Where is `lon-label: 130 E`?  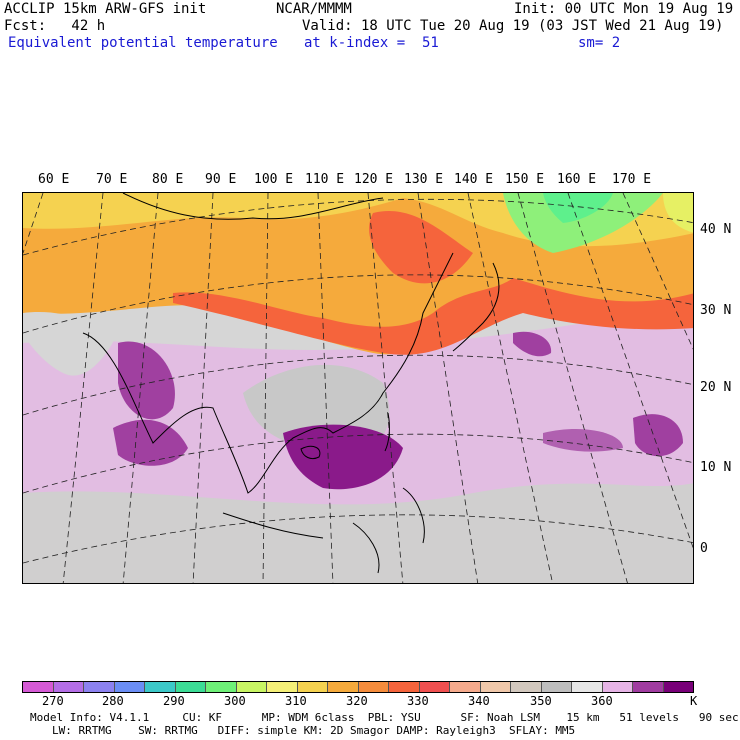 lon-label: 130 E is located at coordinates (424, 179).